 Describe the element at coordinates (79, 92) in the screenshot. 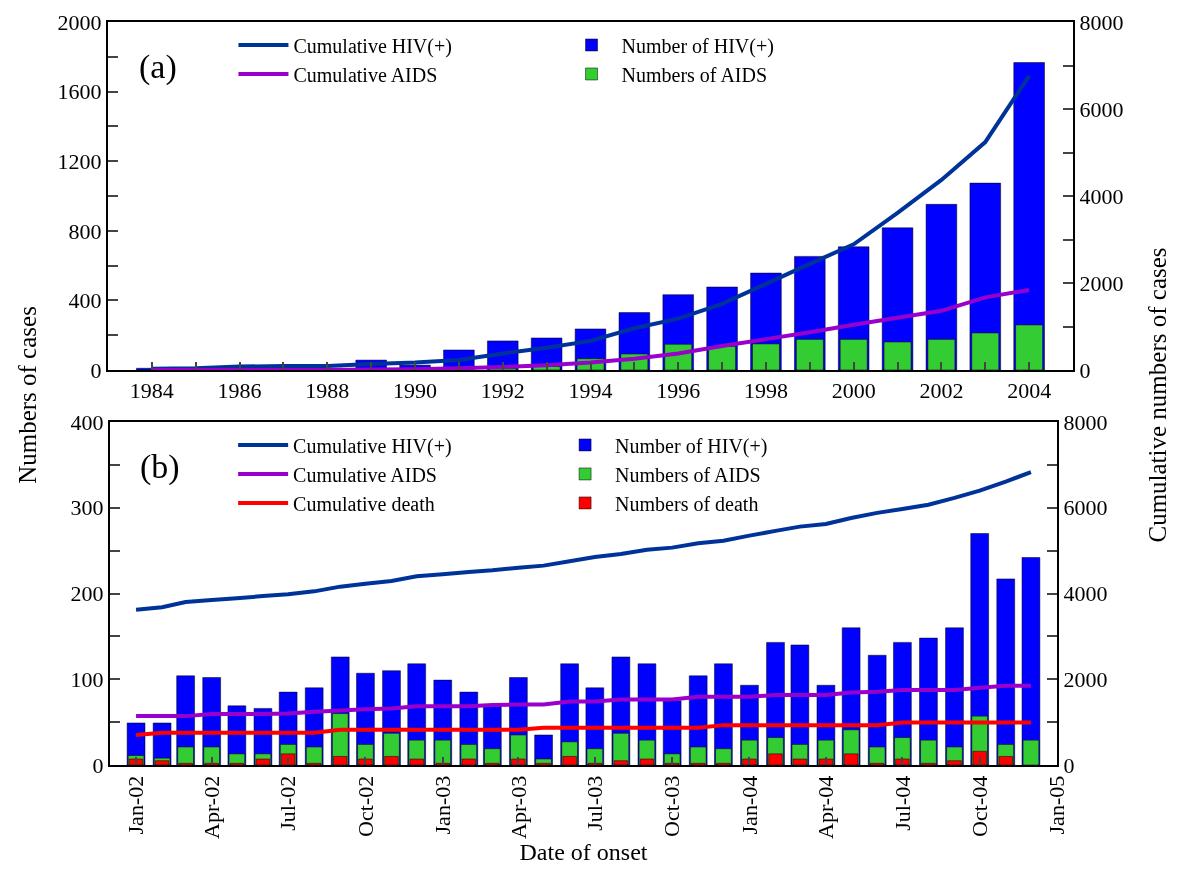

I see `y-tick-label: 1600` at that location.